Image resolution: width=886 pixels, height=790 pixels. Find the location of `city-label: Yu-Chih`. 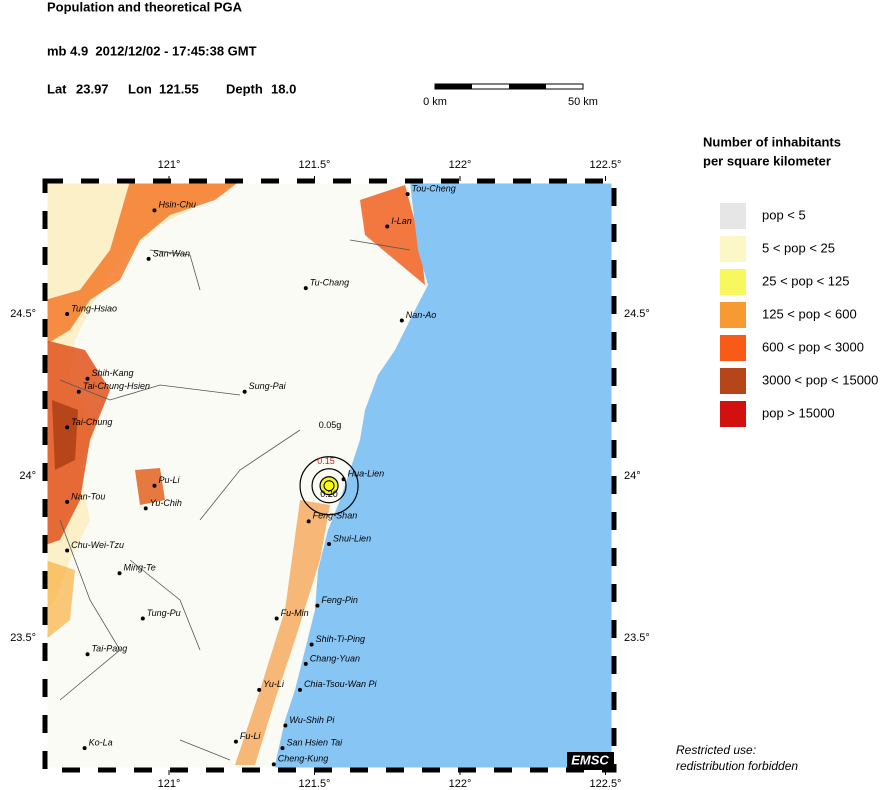

city-label: Yu-Chih is located at coordinates (166, 503).